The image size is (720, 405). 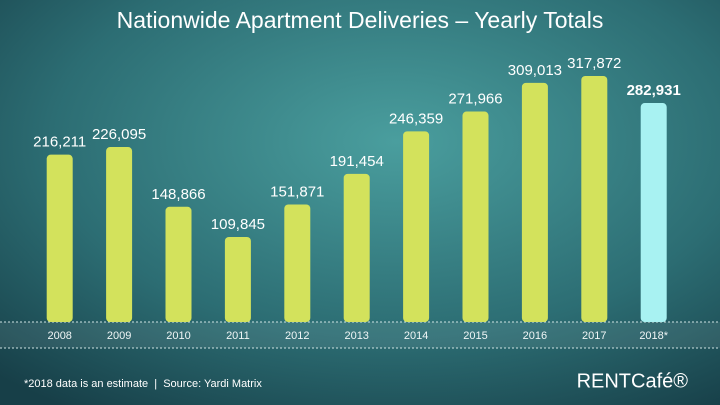 I want to click on value-label: 309,013, so click(x=535, y=70).